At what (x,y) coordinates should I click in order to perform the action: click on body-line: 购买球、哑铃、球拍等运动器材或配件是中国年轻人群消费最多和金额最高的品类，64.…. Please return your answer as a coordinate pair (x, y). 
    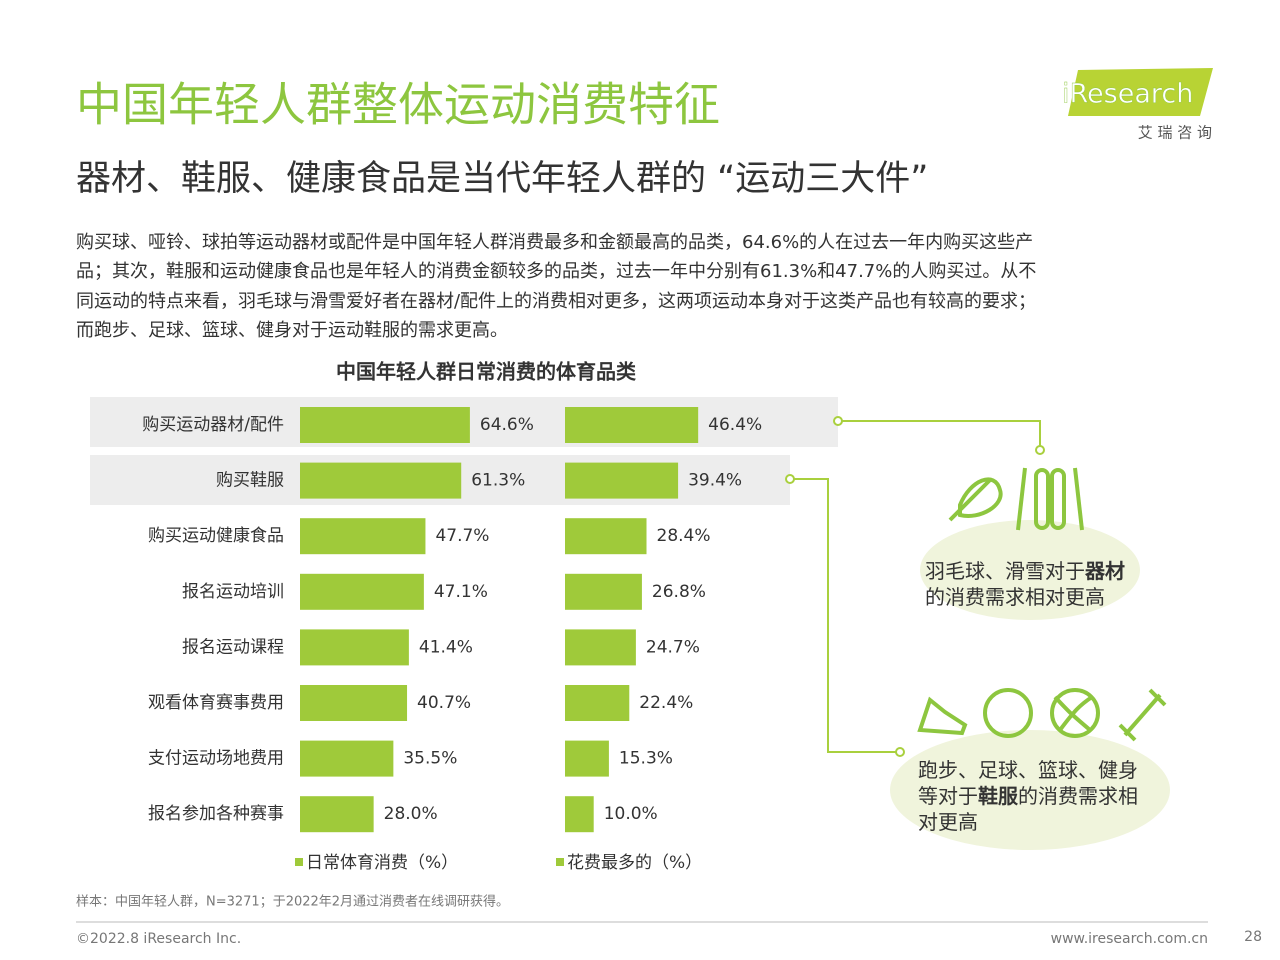
    Looking at the image, I should click on (554, 242).